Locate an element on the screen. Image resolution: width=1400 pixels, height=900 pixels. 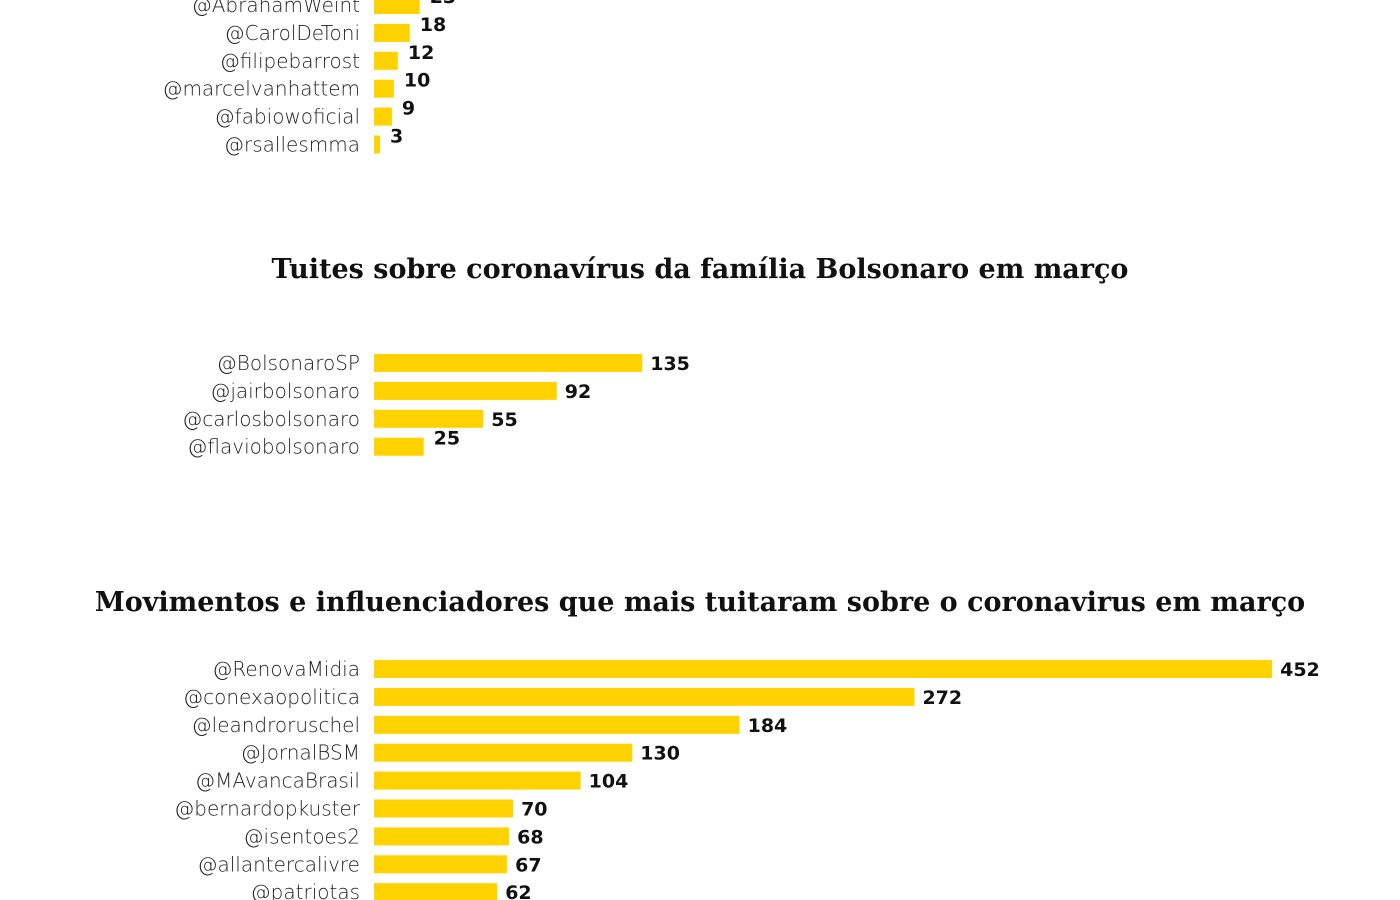
category-label: @CarolDeToni is located at coordinates (292, 33).